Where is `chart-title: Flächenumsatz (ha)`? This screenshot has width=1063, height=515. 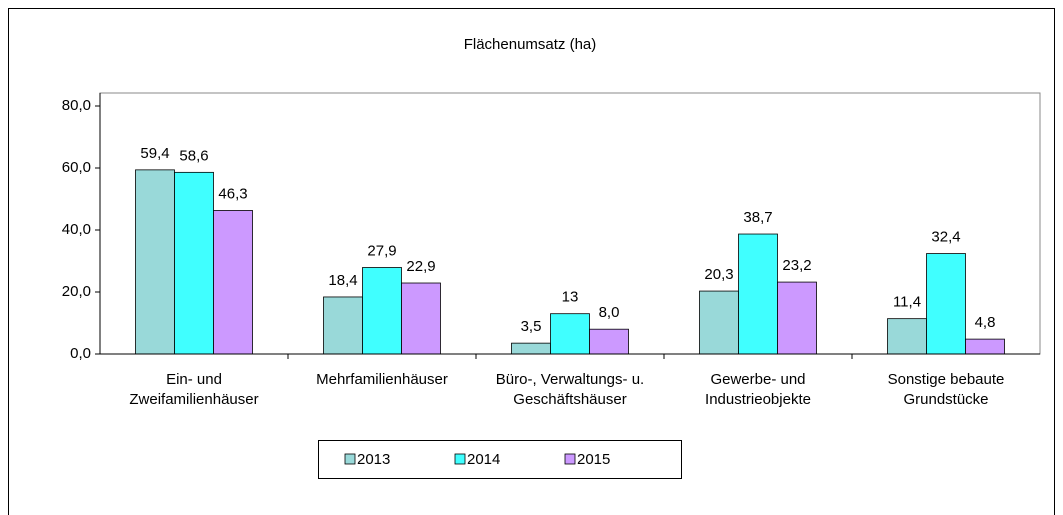
chart-title: Flächenumsatz (ha) is located at coordinates (530, 44).